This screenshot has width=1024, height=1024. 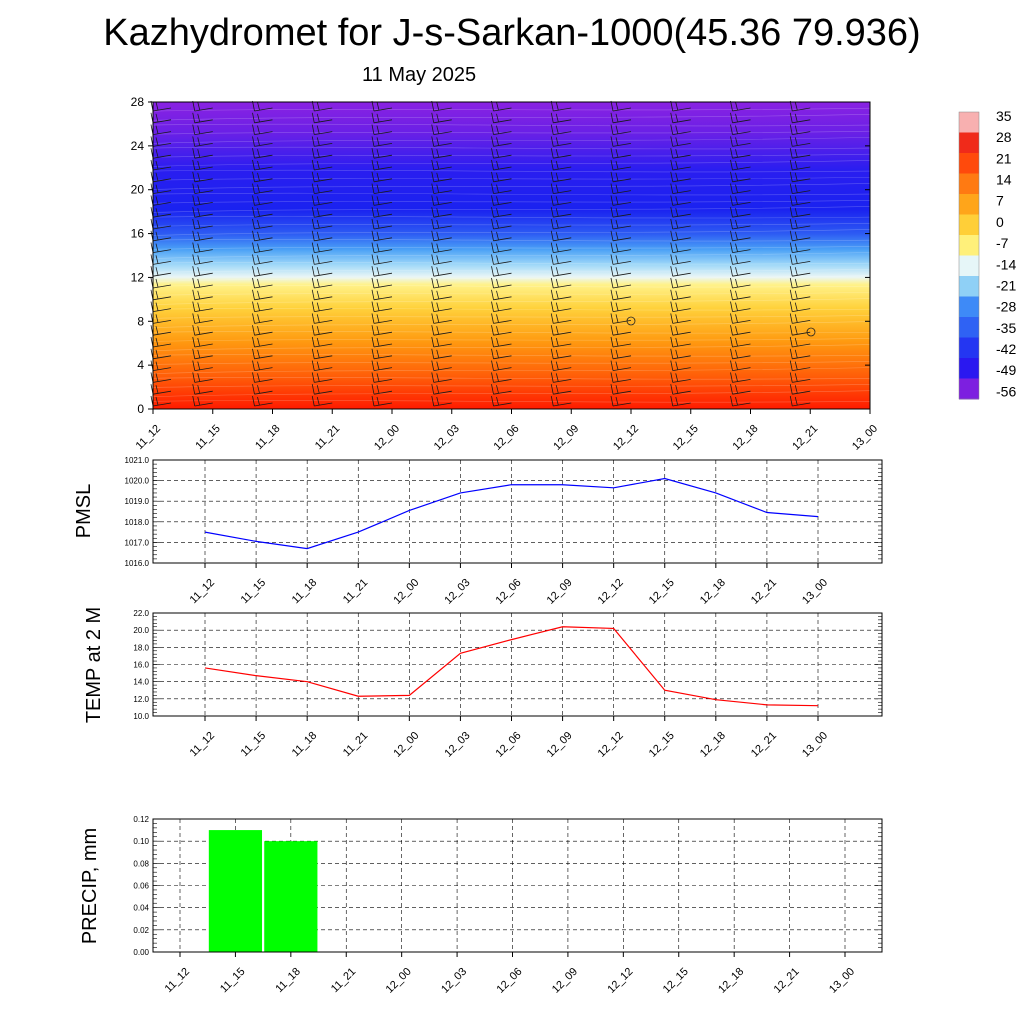 I want to click on colorbar-label: -49, so click(x=1006, y=370).